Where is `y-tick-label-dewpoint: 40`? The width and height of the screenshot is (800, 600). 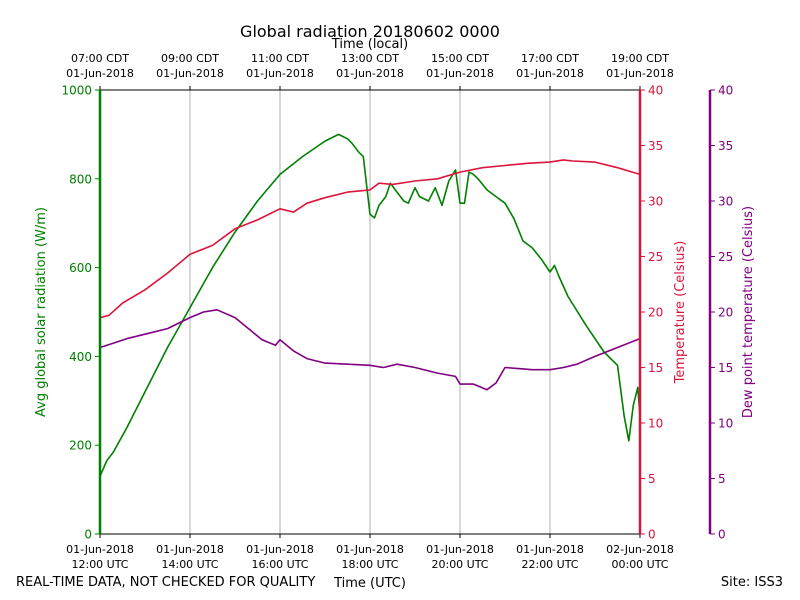 y-tick-label-dewpoint: 40 is located at coordinates (725, 91).